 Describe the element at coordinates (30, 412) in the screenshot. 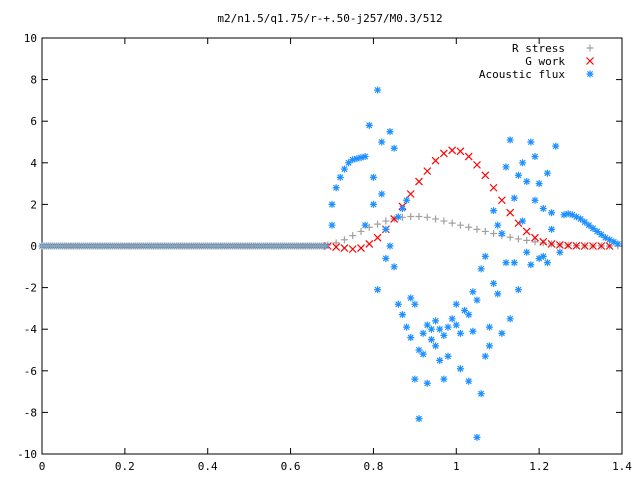

I see `y-tick-label: -8` at that location.